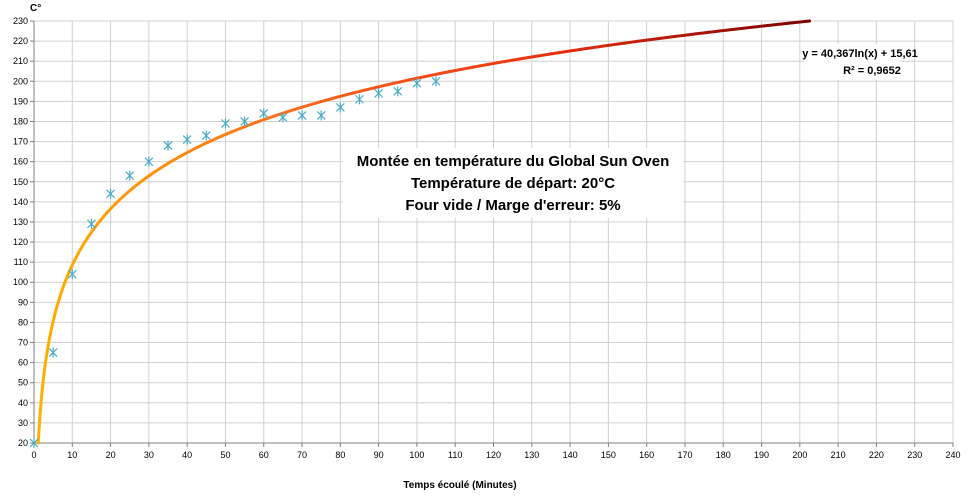 This screenshot has height=497, width=971. I want to click on y-tick-label: 200, so click(20, 81).